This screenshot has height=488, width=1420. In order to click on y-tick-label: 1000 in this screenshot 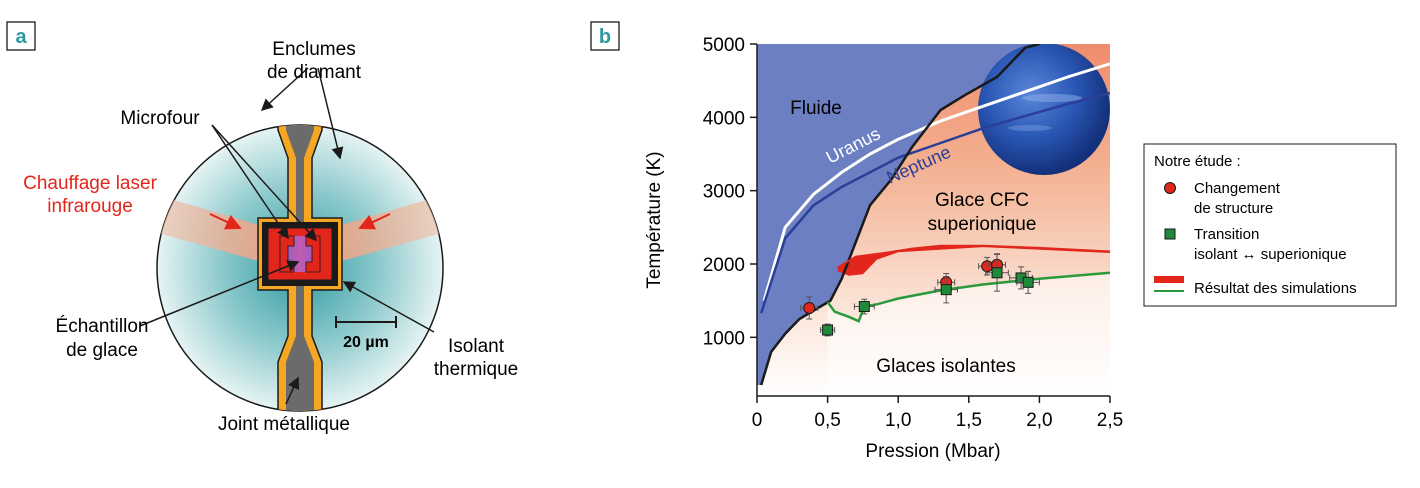, I will do `click(724, 338)`.